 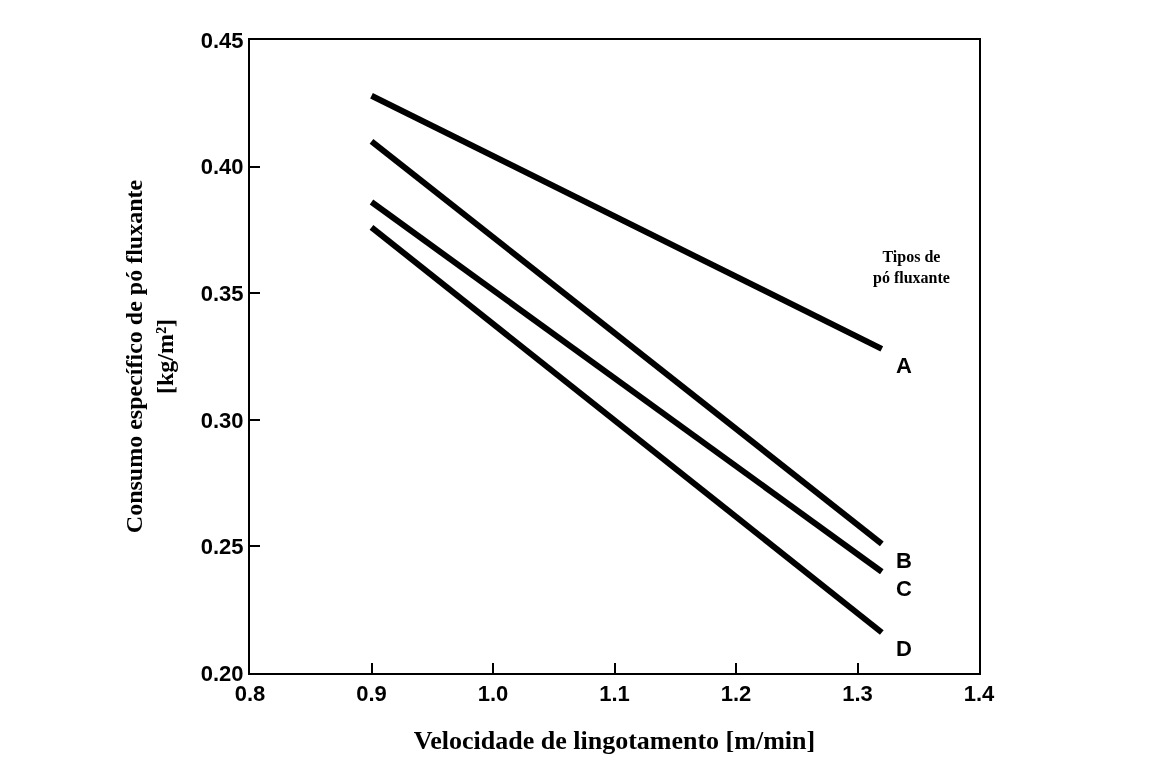 I want to click on y-axis-title: Consumo específico de pó fluxante [kg/m²], so click(x=150, y=356).